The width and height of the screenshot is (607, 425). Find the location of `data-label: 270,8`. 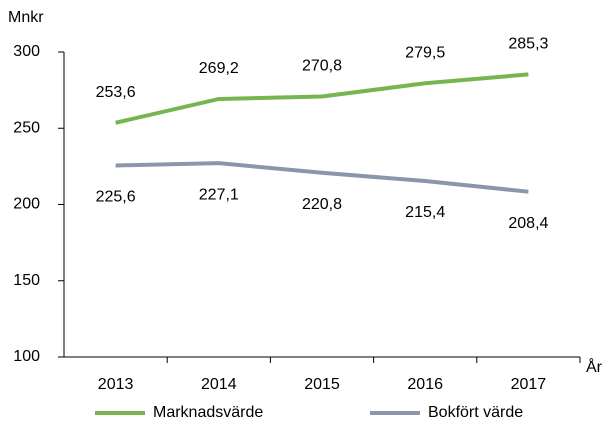

data-label: 270,8 is located at coordinates (322, 66).